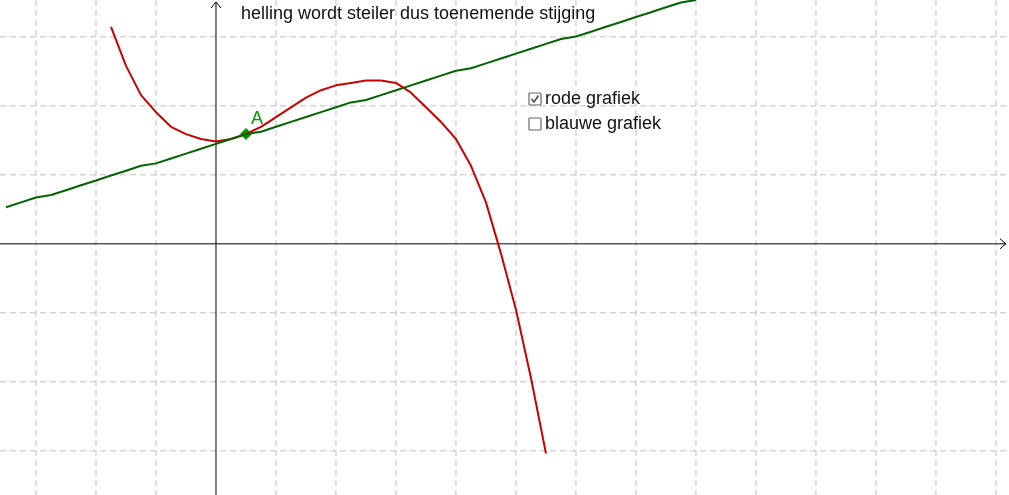  What do you see at coordinates (593, 98) in the screenshot?
I see `annotation: rode grafiek` at bounding box center [593, 98].